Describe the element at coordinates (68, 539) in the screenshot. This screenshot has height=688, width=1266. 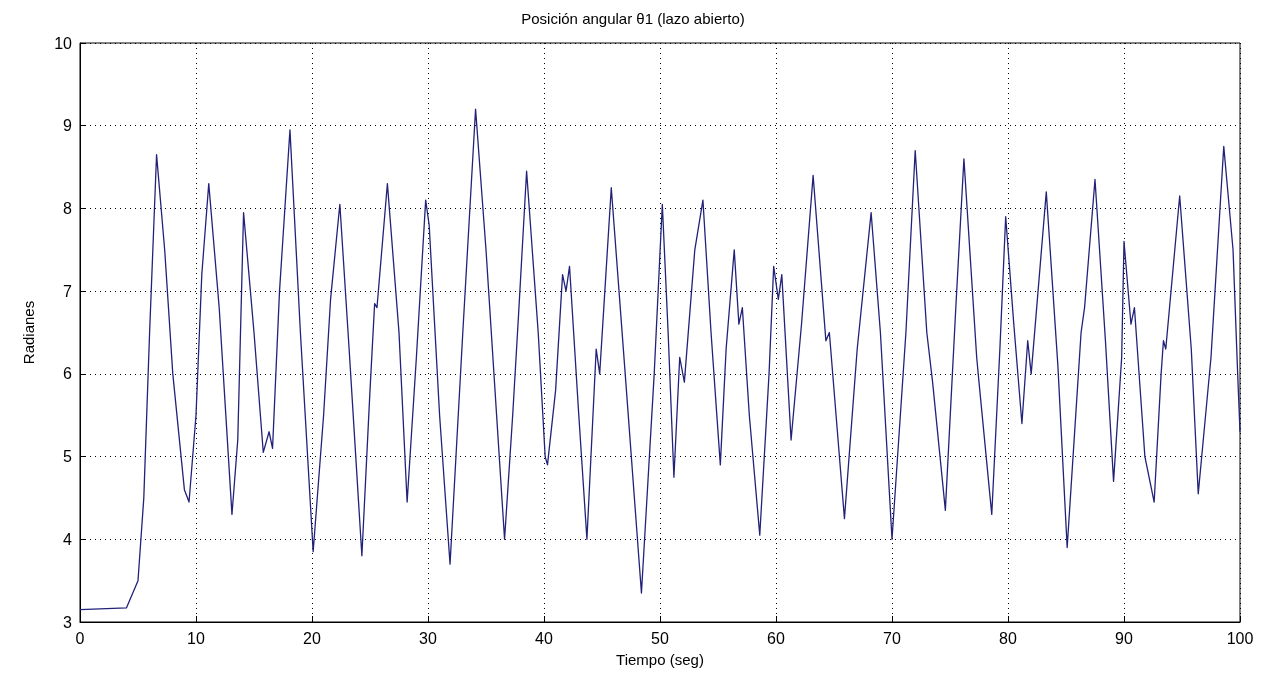
I see `y-tick-label: 4` at that location.